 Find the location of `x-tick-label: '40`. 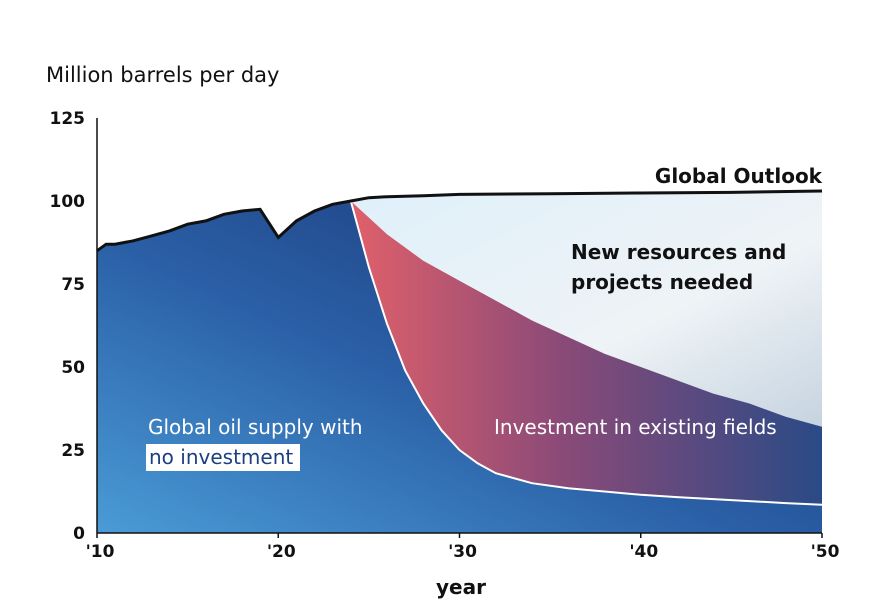

x-tick-label: '40 is located at coordinates (643, 552).